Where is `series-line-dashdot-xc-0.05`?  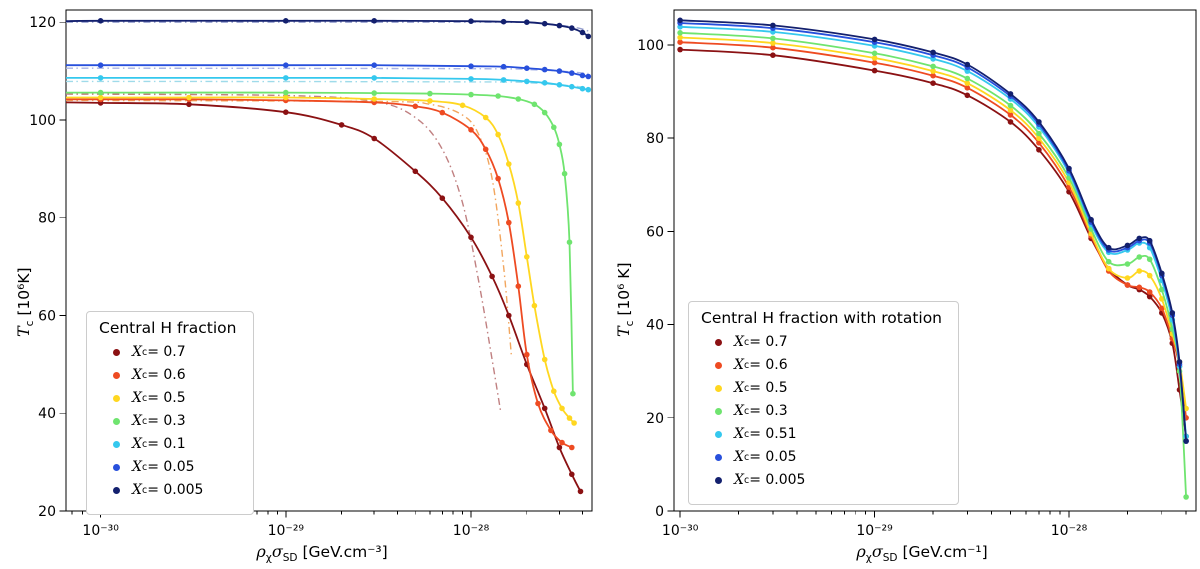
series-line-dashdot-xc-0.05 is located at coordinates (327, 71).